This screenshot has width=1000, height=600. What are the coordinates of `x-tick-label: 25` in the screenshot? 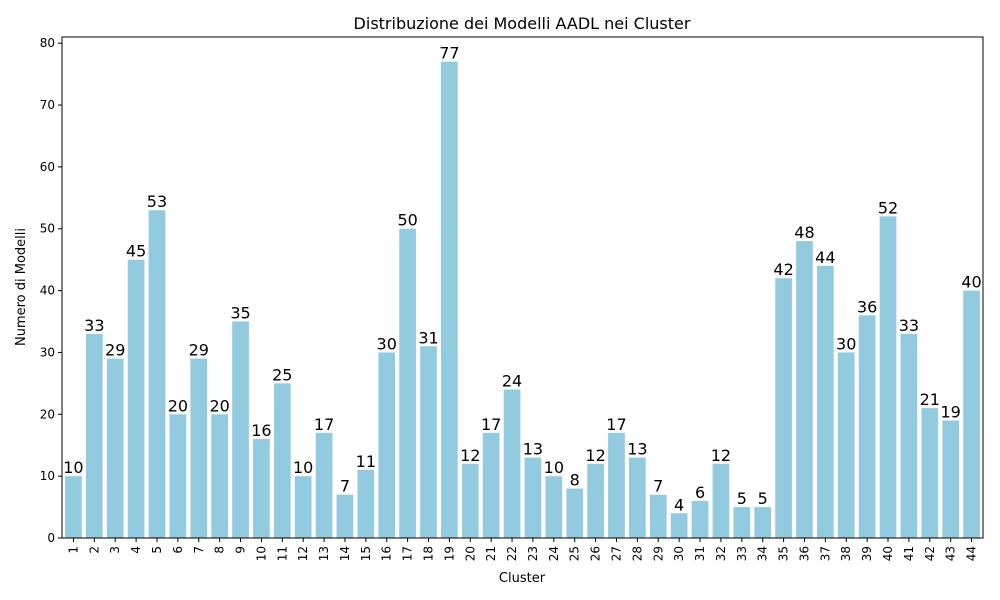 It's located at (575, 553).